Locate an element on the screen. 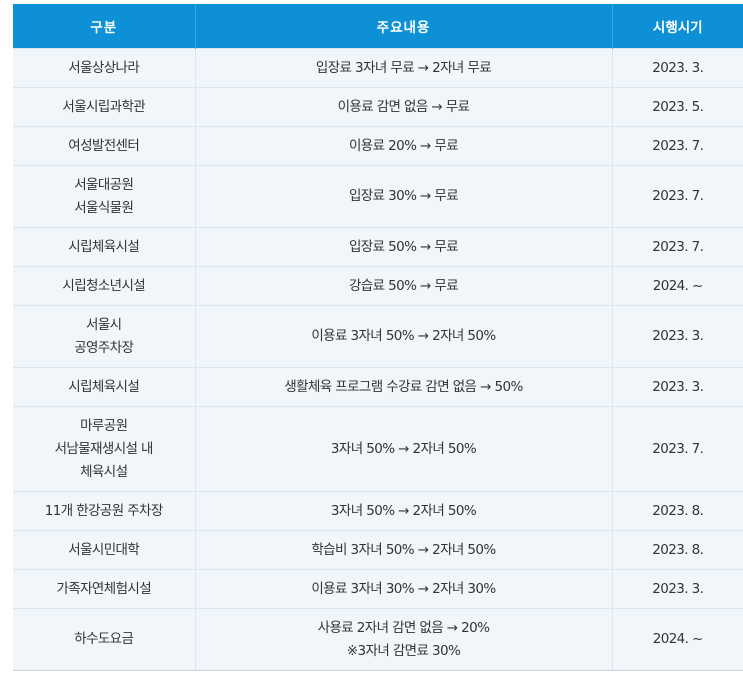 This screenshot has height=678, width=743. category-cell: 서울상상나라 is located at coordinates (104, 68).